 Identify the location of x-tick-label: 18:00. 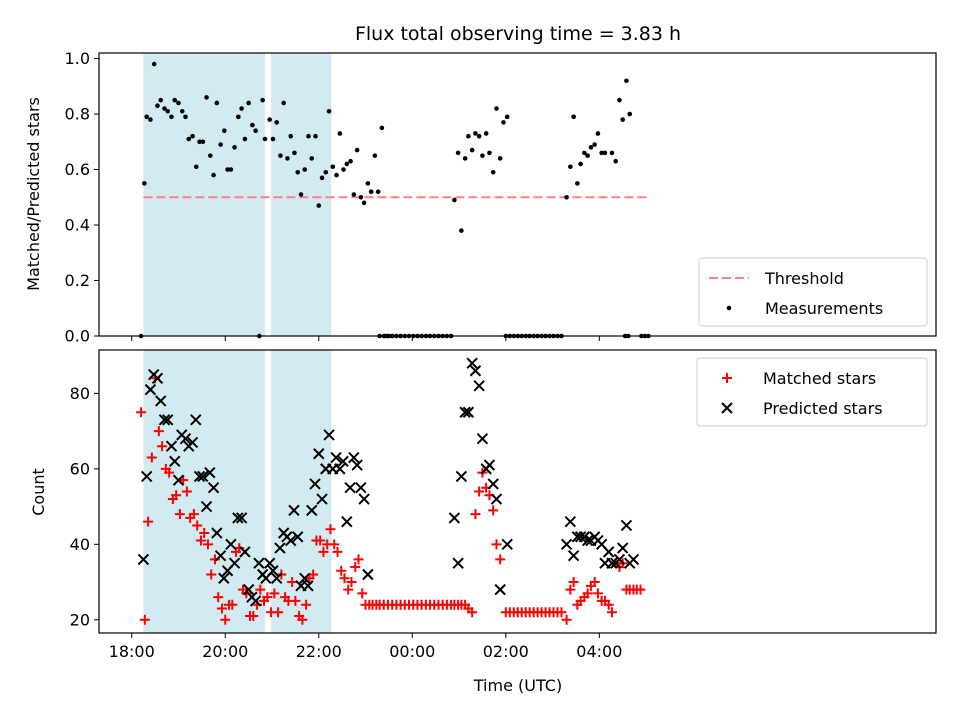
(132, 651).